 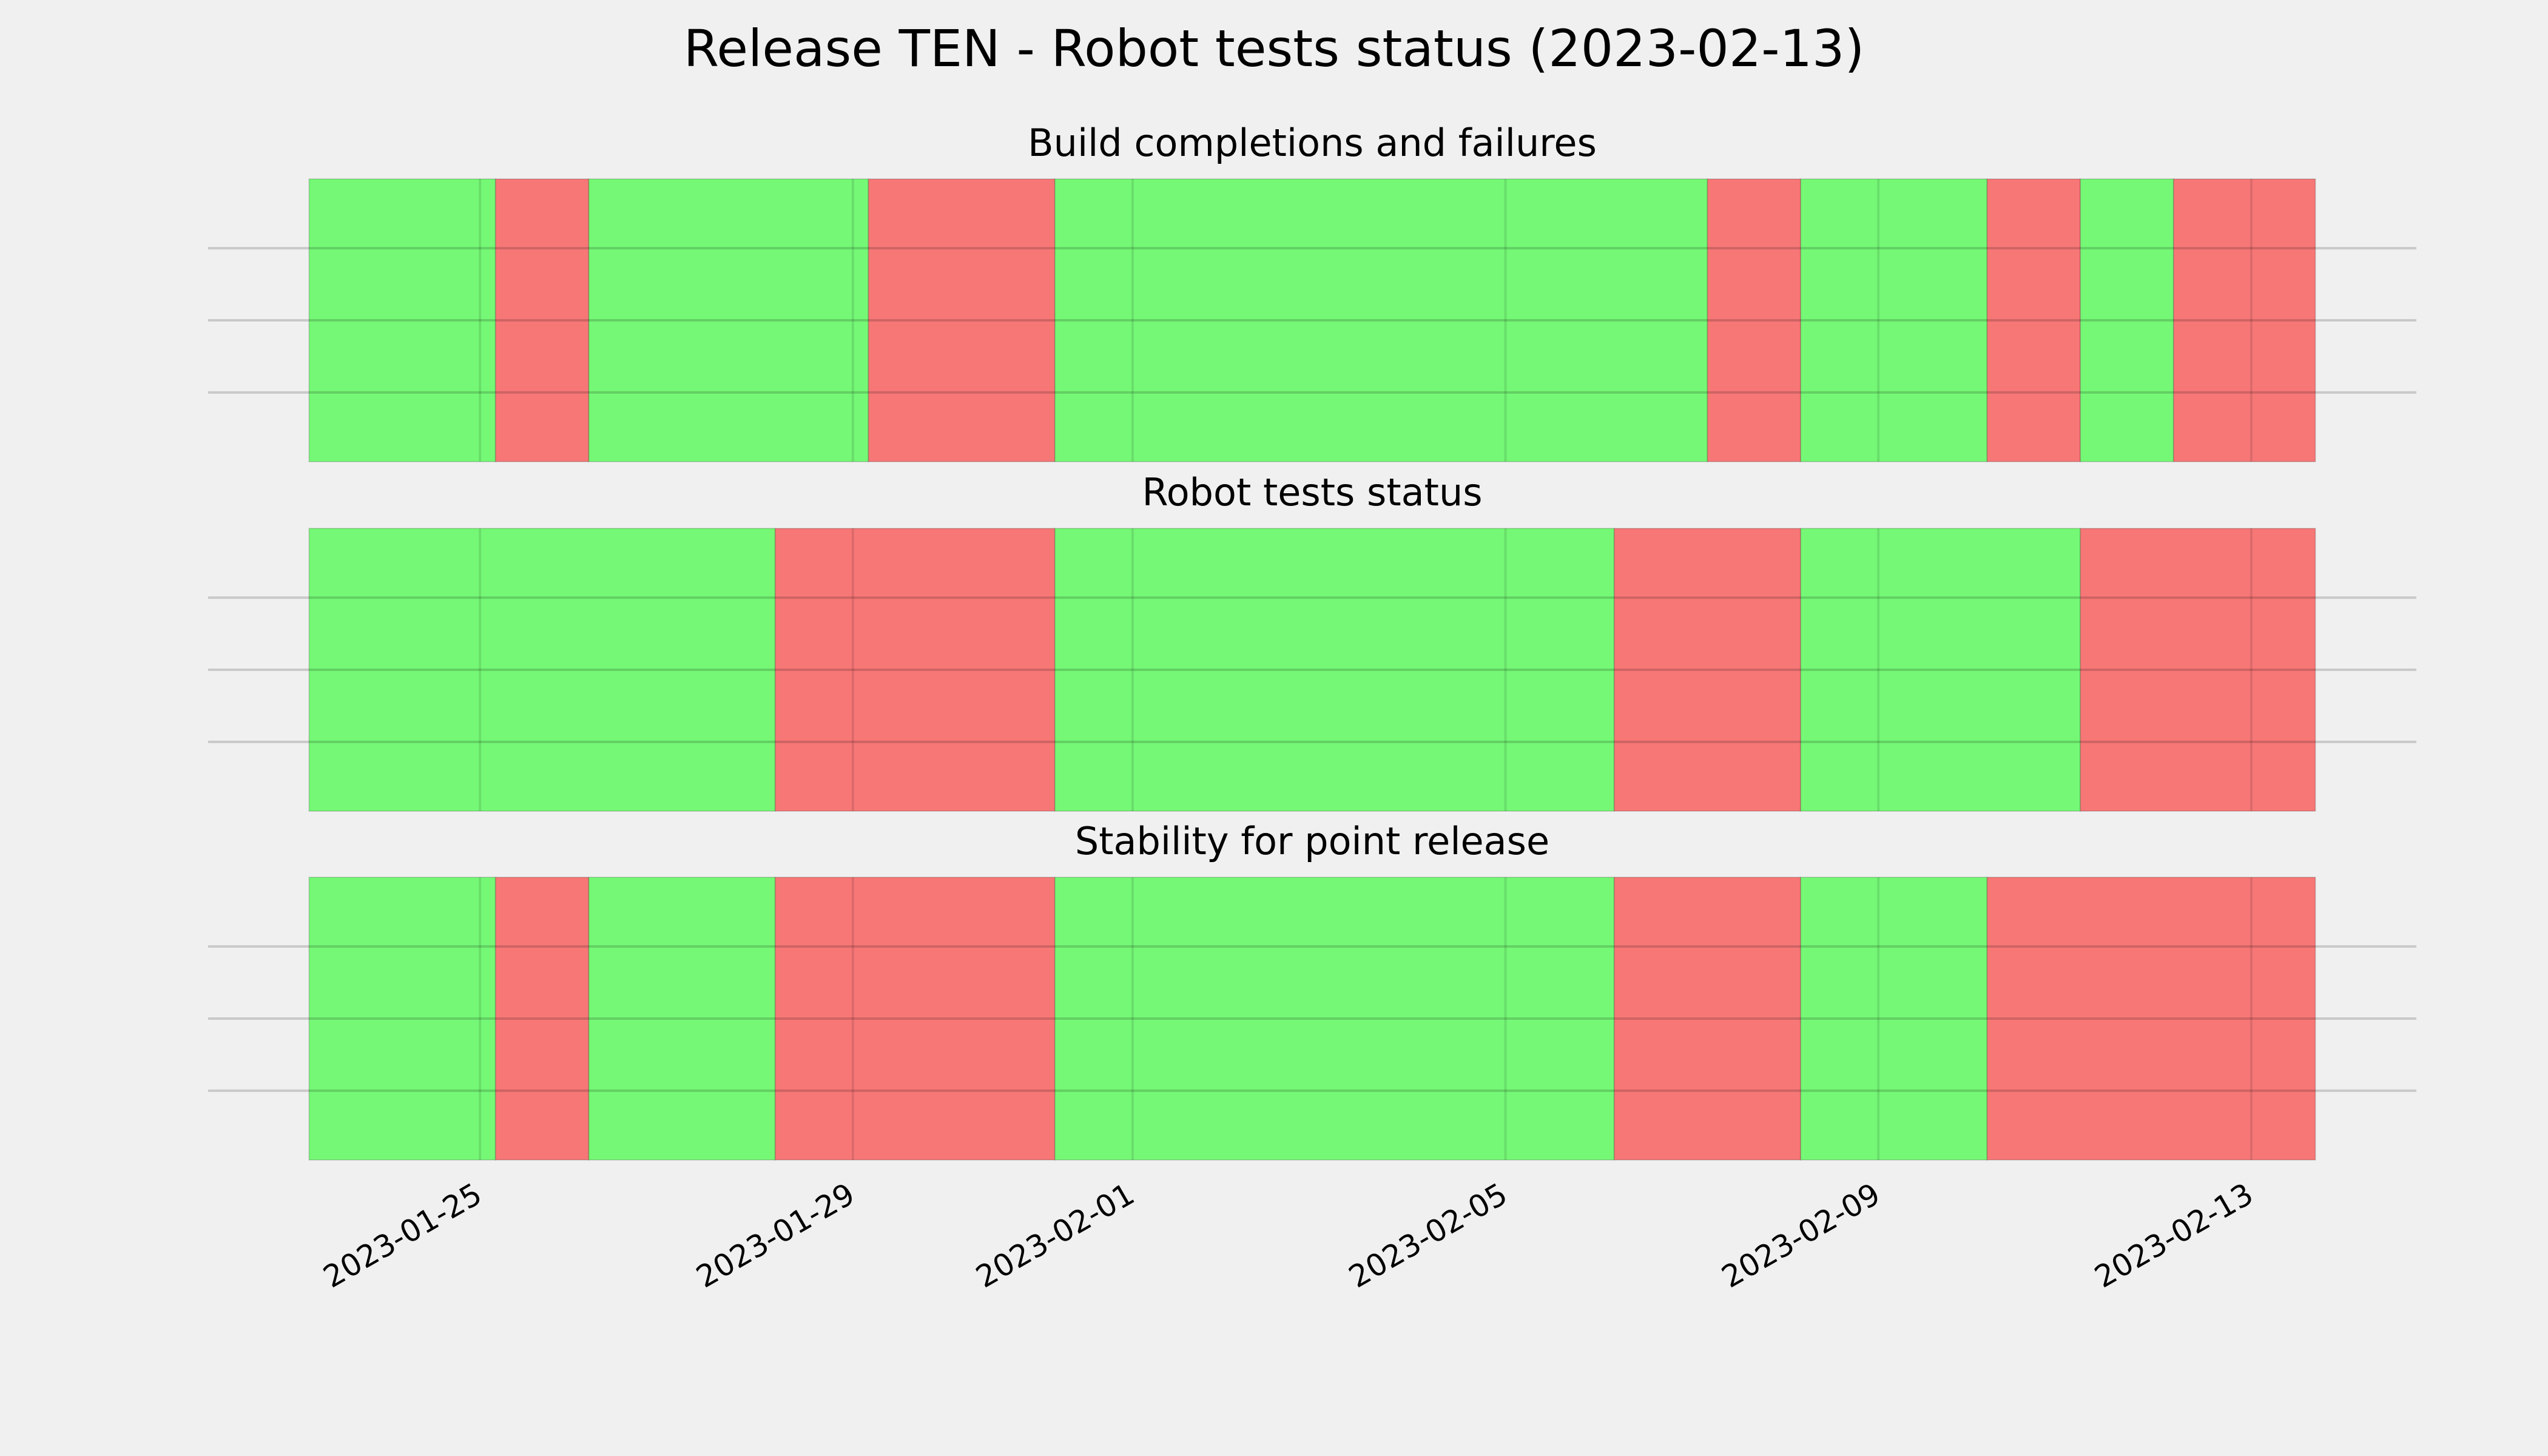 I want to click on subplot-title: Stability for point release, so click(x=1312, y=841).